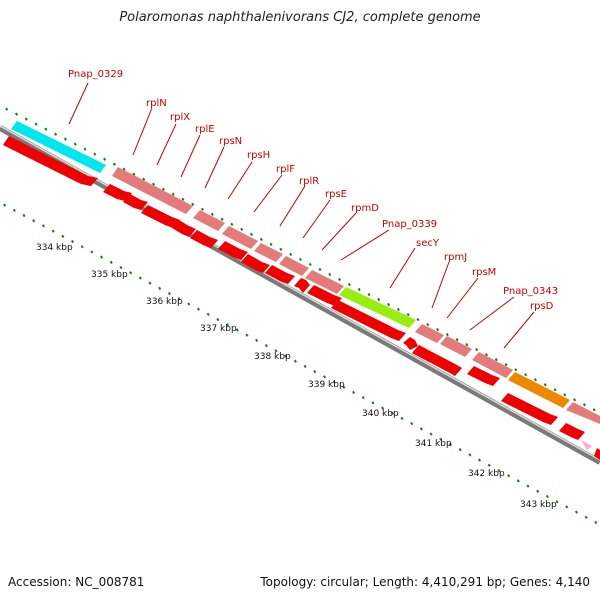 The width and height of the screenshot is (600, 600). What do you see at coordinates (583, 413) in the screenshot?
I see `gene-bar-next` at bounding box center [583, 413].